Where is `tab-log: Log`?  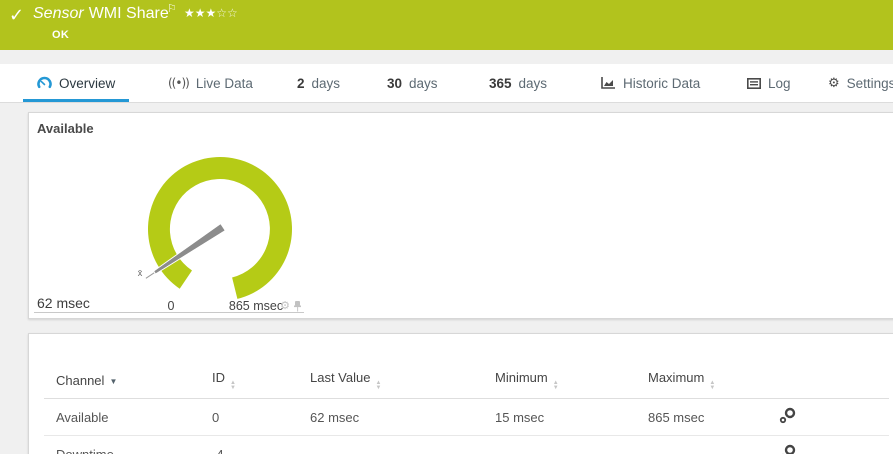
tab-log: Log is located at coordinates (769, 83).